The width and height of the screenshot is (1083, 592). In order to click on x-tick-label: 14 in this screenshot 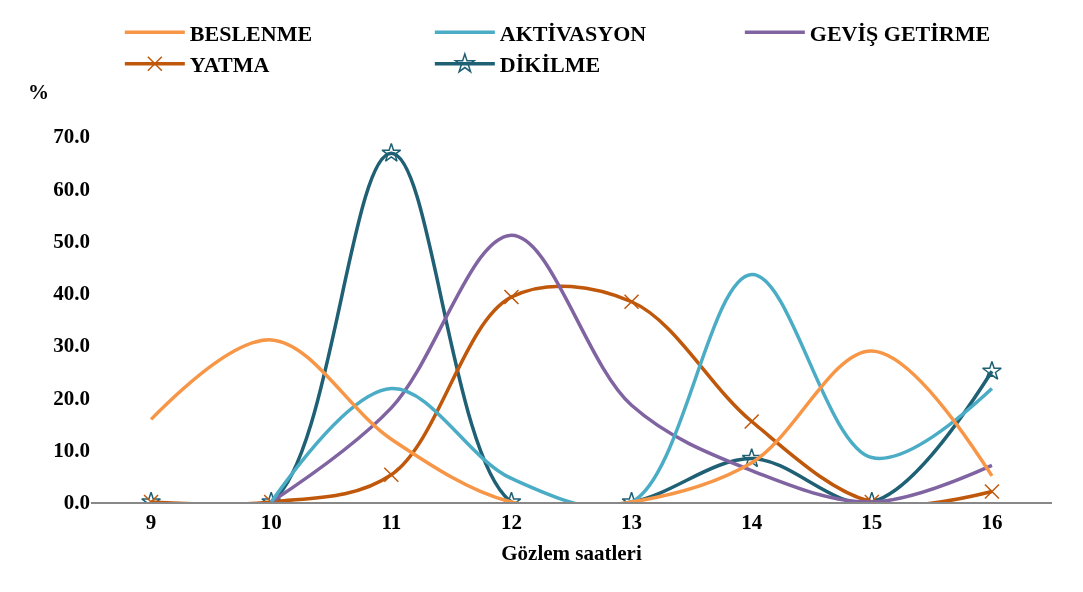, I will do `click(752, 521)`.